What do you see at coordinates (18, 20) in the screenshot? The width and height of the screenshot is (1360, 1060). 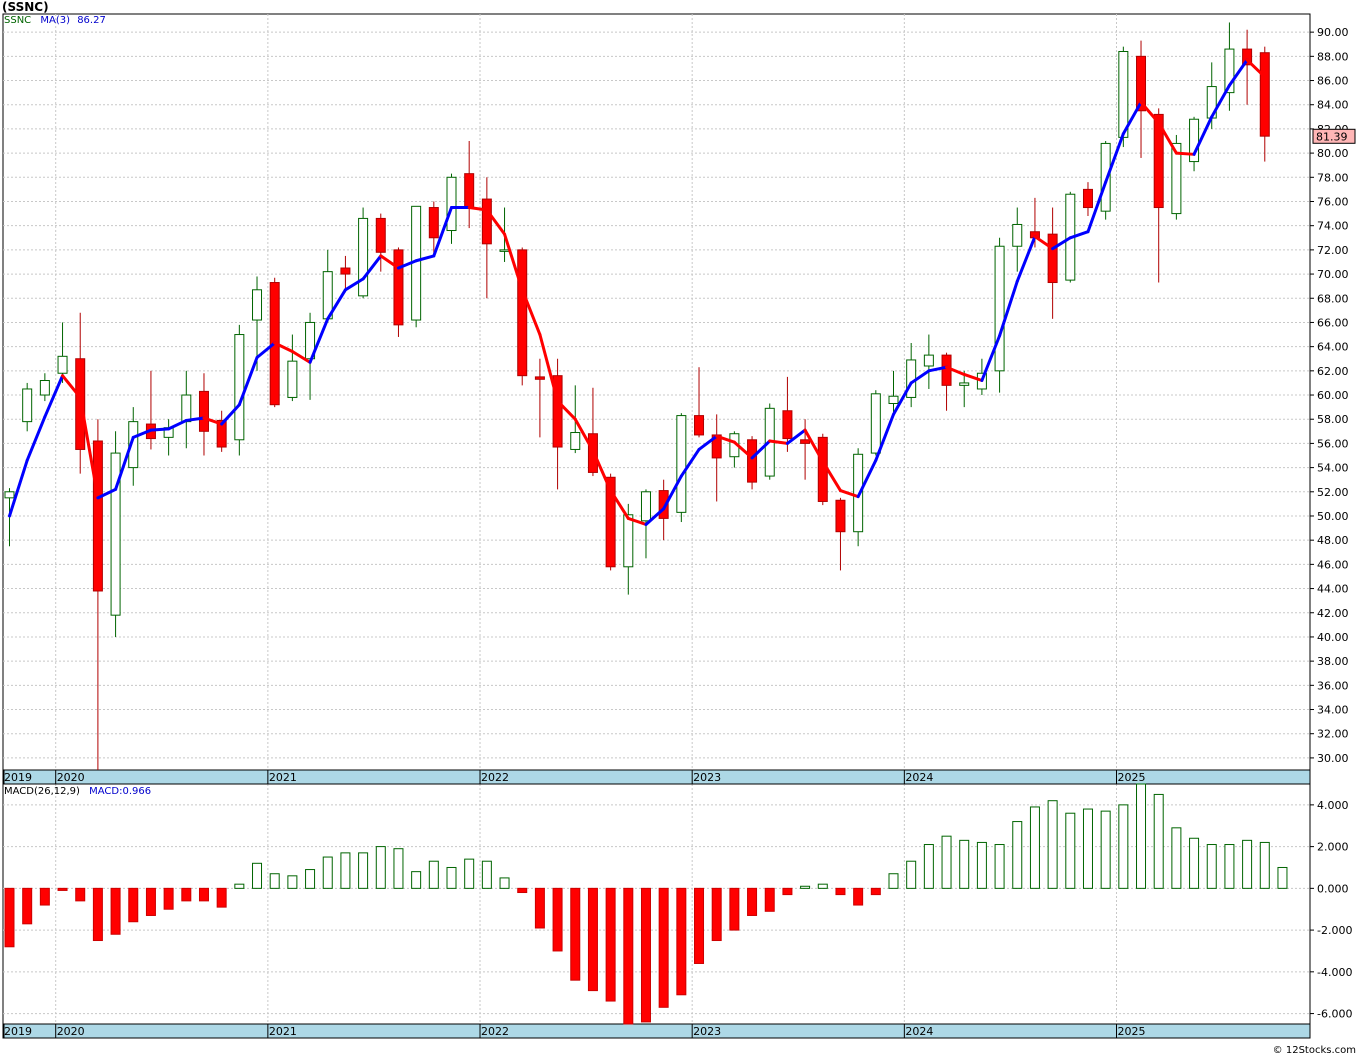 I see `symbol-label: SSNC` at bounding box center [18, 20].